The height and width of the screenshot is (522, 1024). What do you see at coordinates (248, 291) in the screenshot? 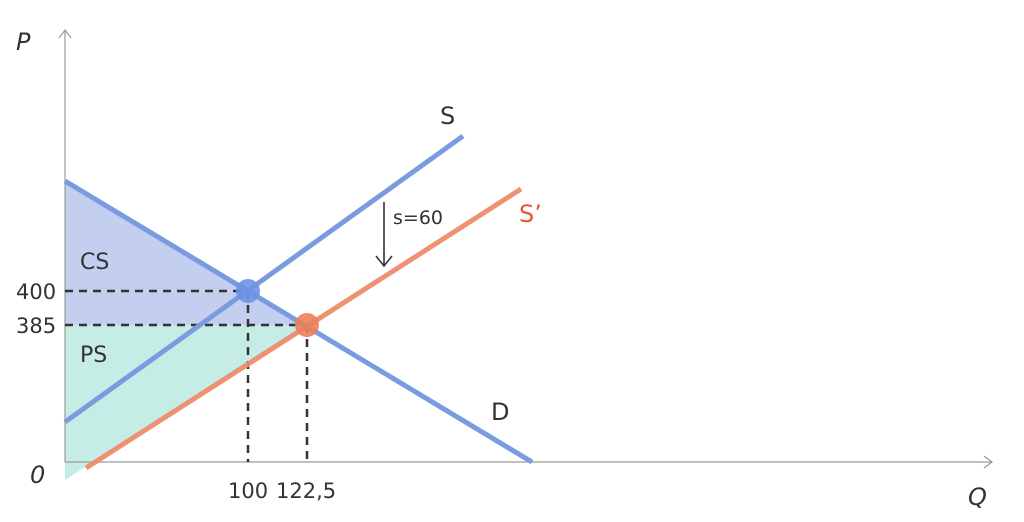
I see `equilibrium-point-original` at bounding box center [248, 291].